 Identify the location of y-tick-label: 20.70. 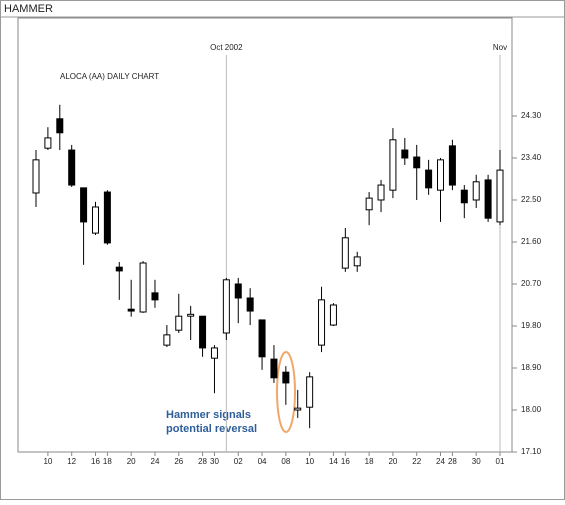
(531, 283).